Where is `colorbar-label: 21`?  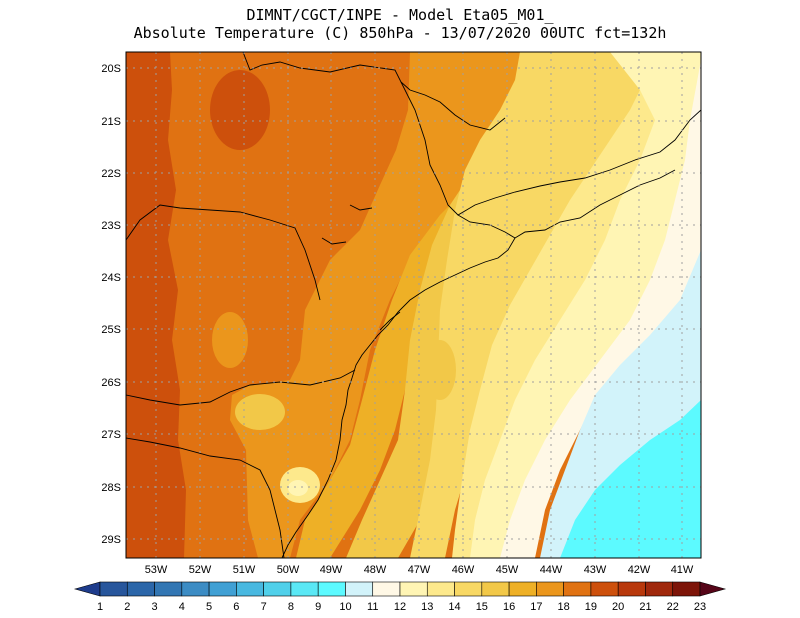
colorbar-label: 21 is located at coordinates (645, 607).